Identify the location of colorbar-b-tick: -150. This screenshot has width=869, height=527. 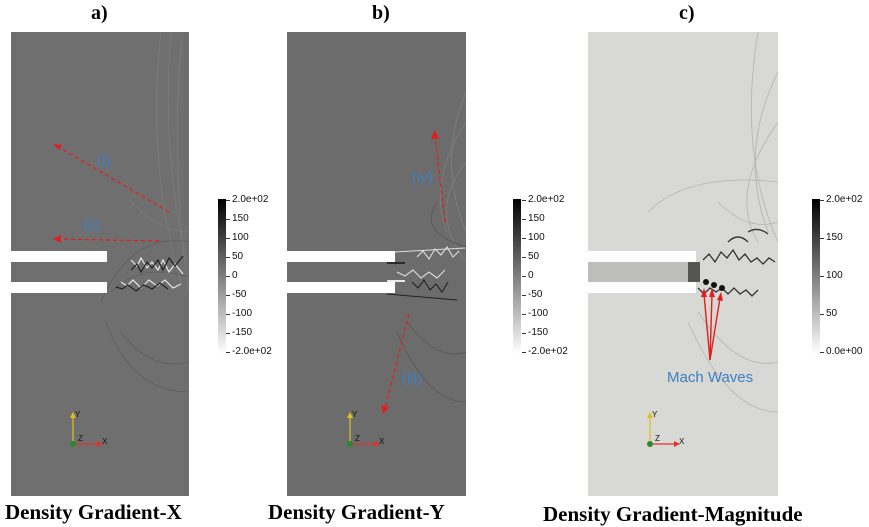
(535, 332).